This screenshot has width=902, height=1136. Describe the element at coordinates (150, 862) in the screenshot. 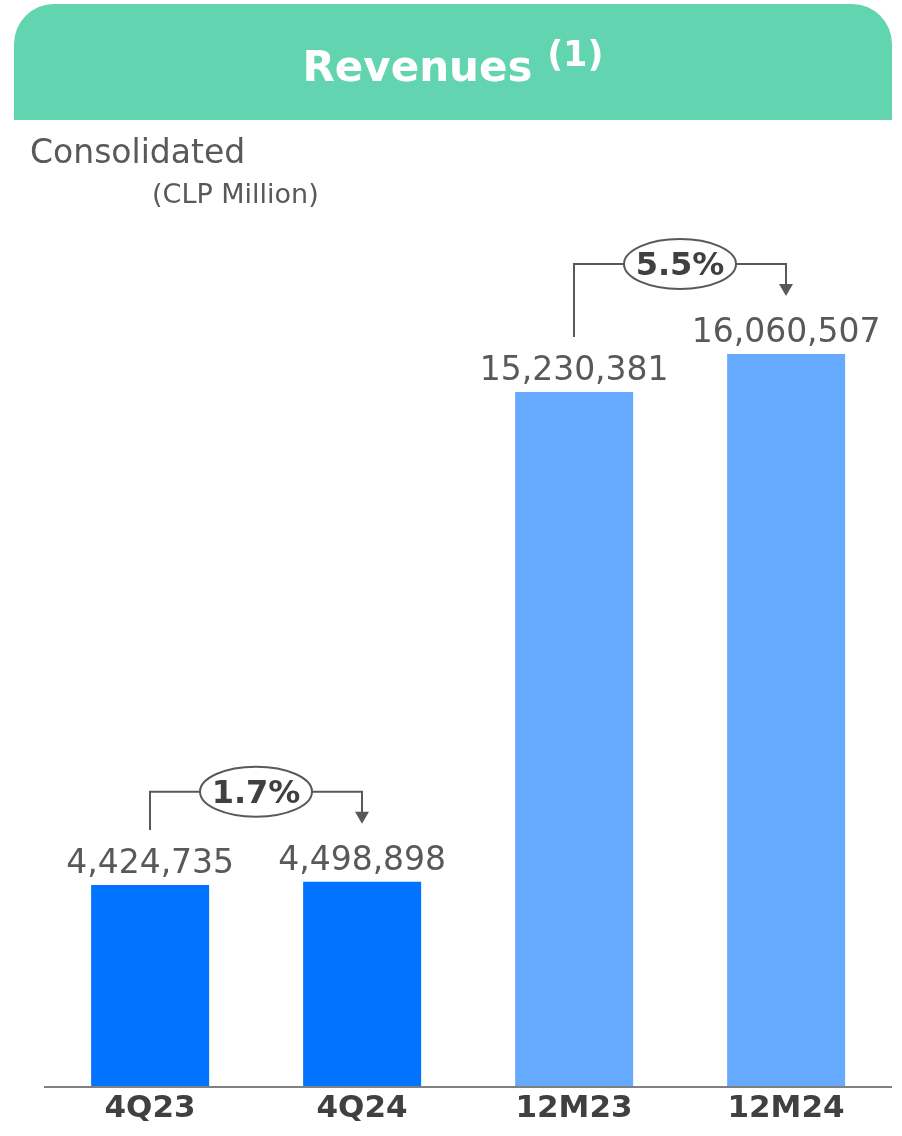

I see `data-label: 4,424,735` at that location.